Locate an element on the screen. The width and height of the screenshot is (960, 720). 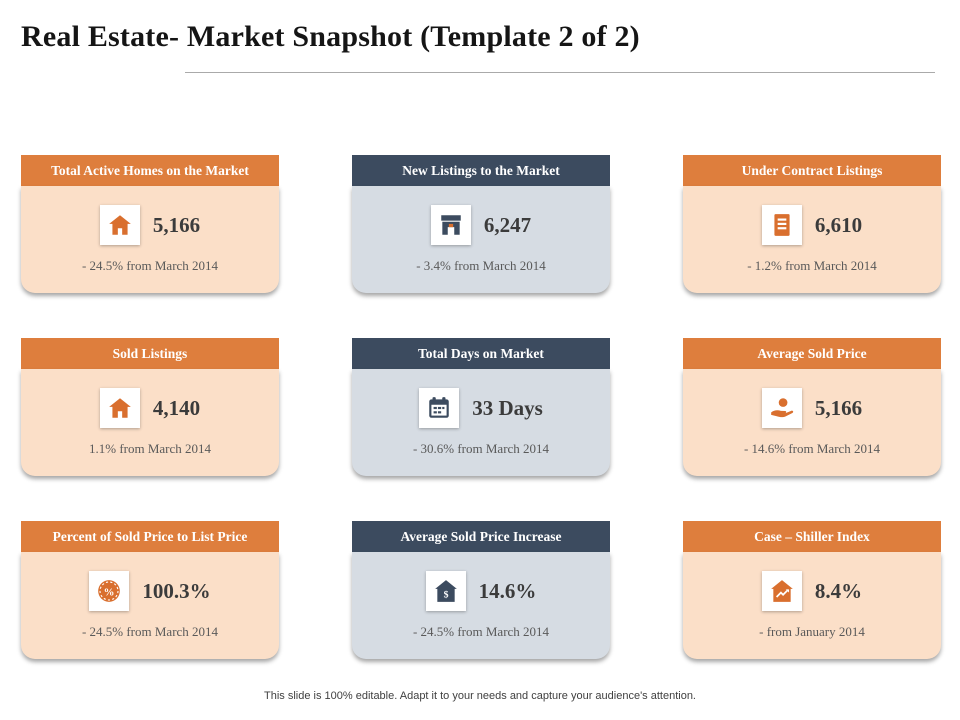
percent-glyph: % is located at coordinates (109, 592).